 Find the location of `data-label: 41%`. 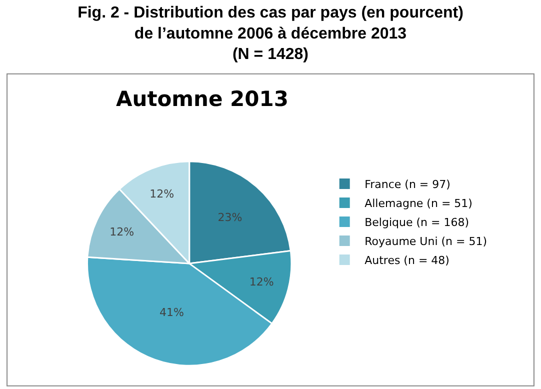

data-label: 41% is located at coordinates (171, 313).